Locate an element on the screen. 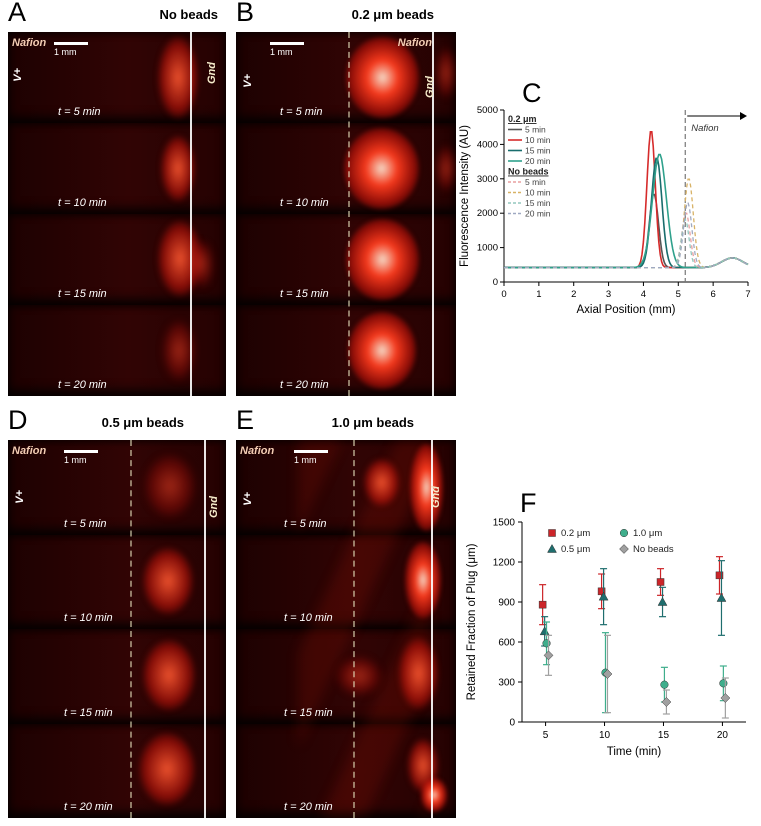  scale-bar-label: 1 mm is located at coordinates (281, 52).